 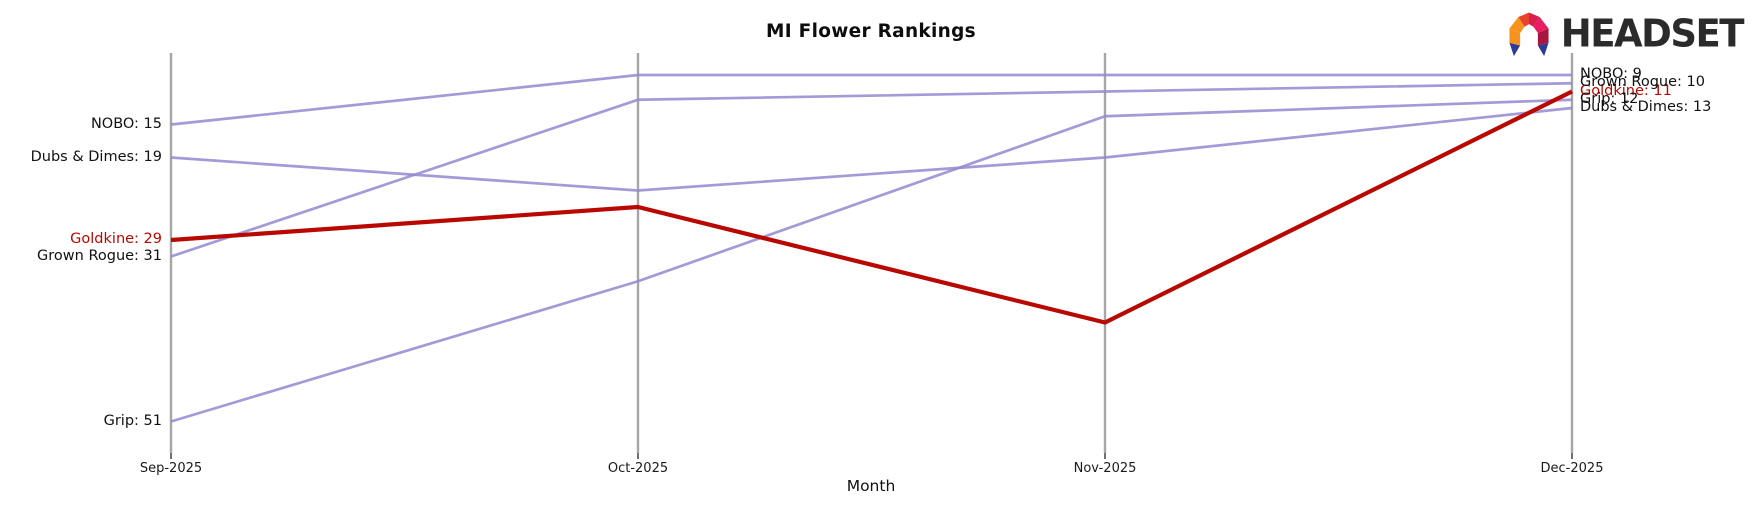 I want to click on end-label-goldkine: Goldkine: 11, so click(x=1626, y=90).